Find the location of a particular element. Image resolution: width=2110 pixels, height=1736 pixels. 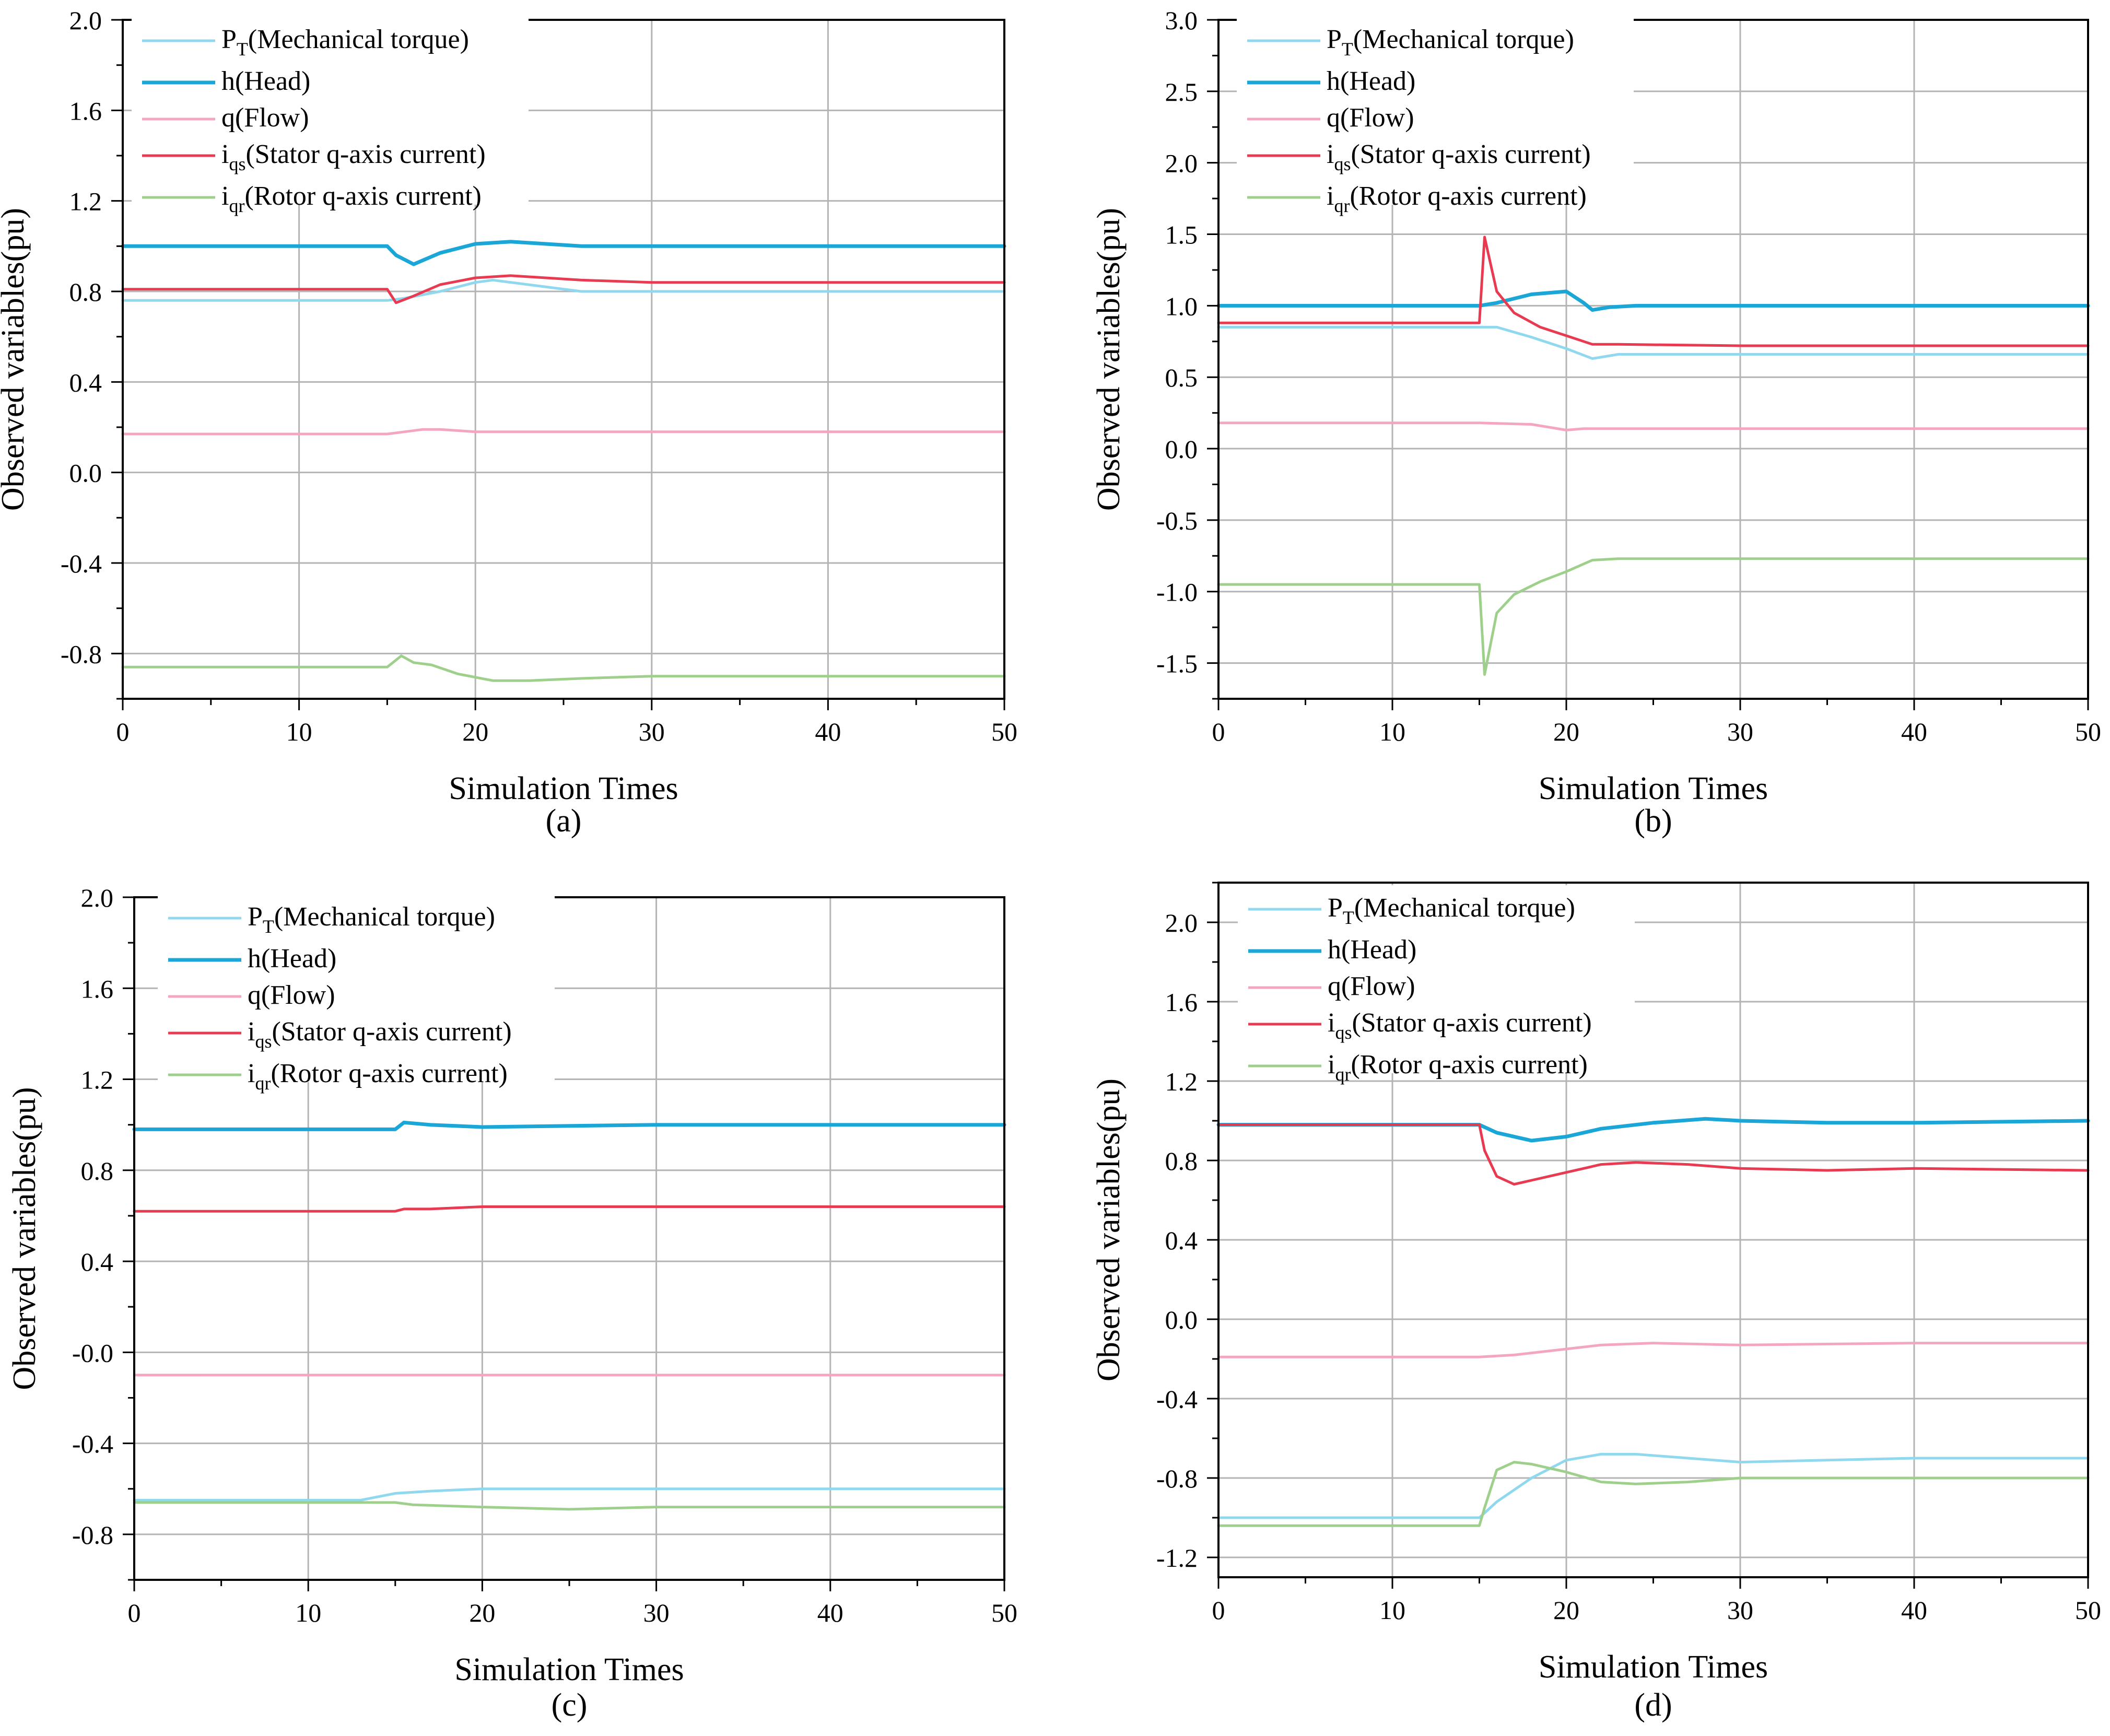

legend-label-iqs: iqs(Stator q-axis current) is located at coordinates (380, 1034).